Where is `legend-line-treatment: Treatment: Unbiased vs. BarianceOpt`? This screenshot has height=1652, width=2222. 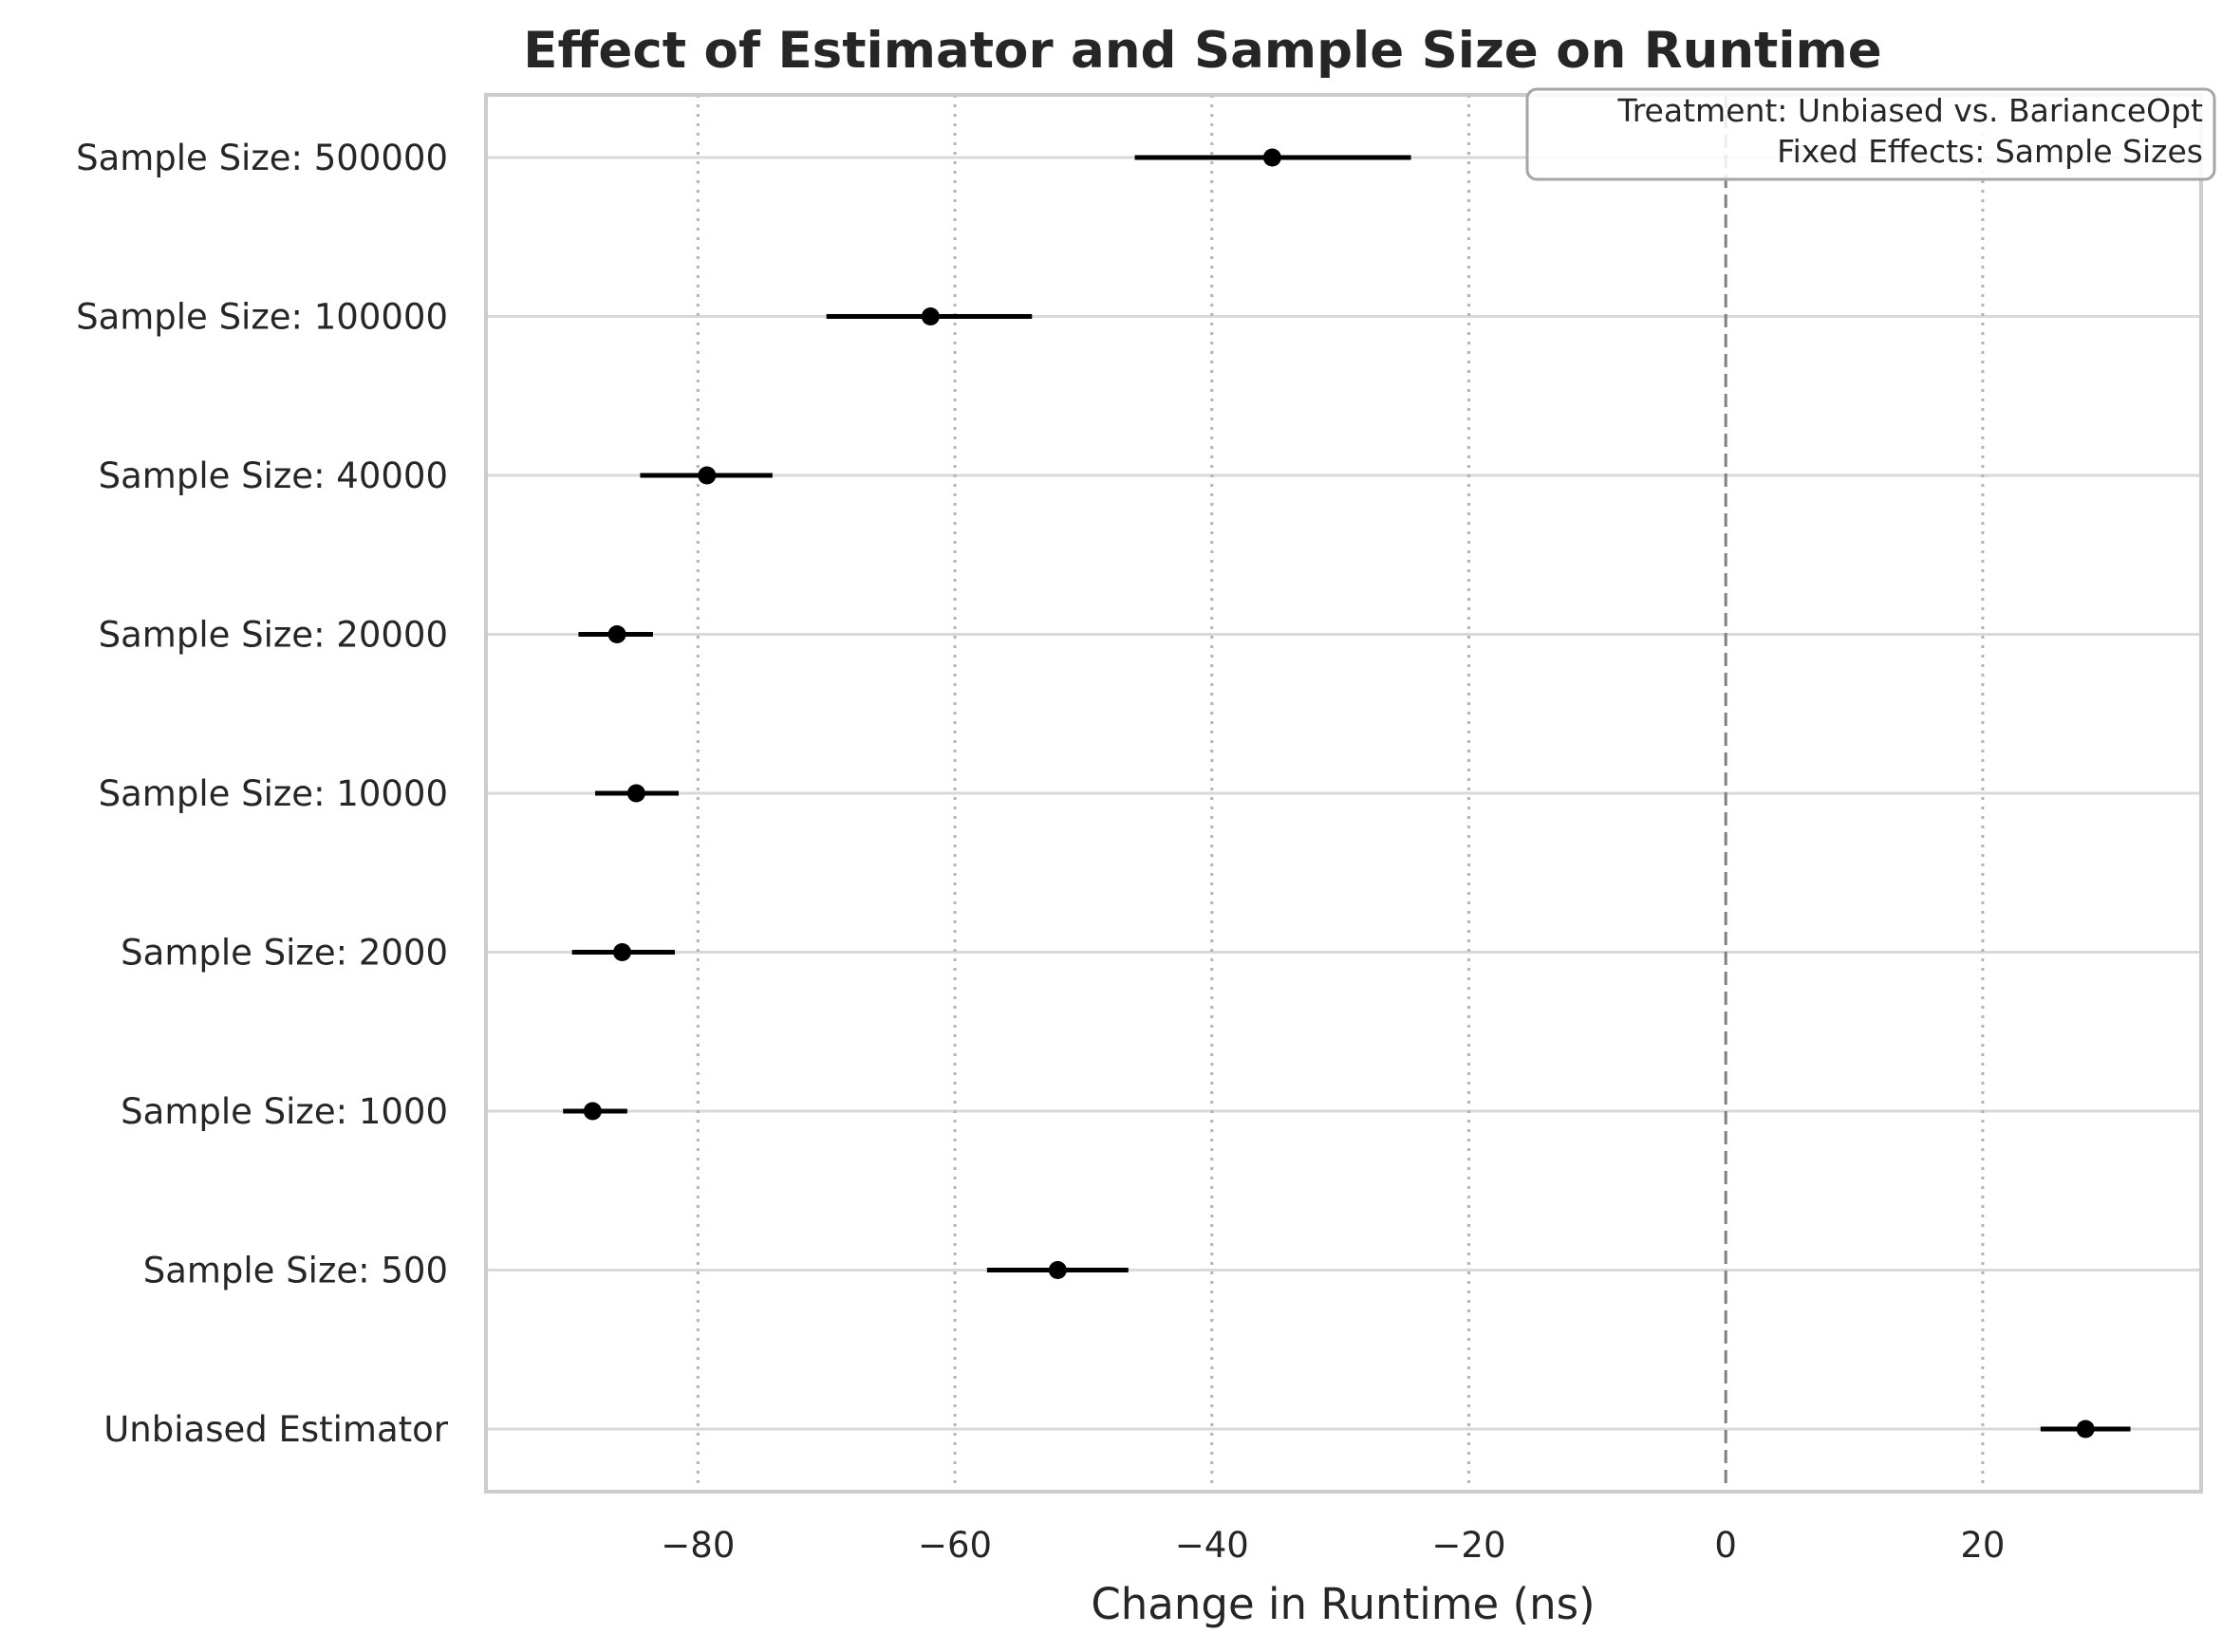 legend-line-treatment: Treatment: Unbiased vs. BarianceOpt is located at coordinates (1909, 110).